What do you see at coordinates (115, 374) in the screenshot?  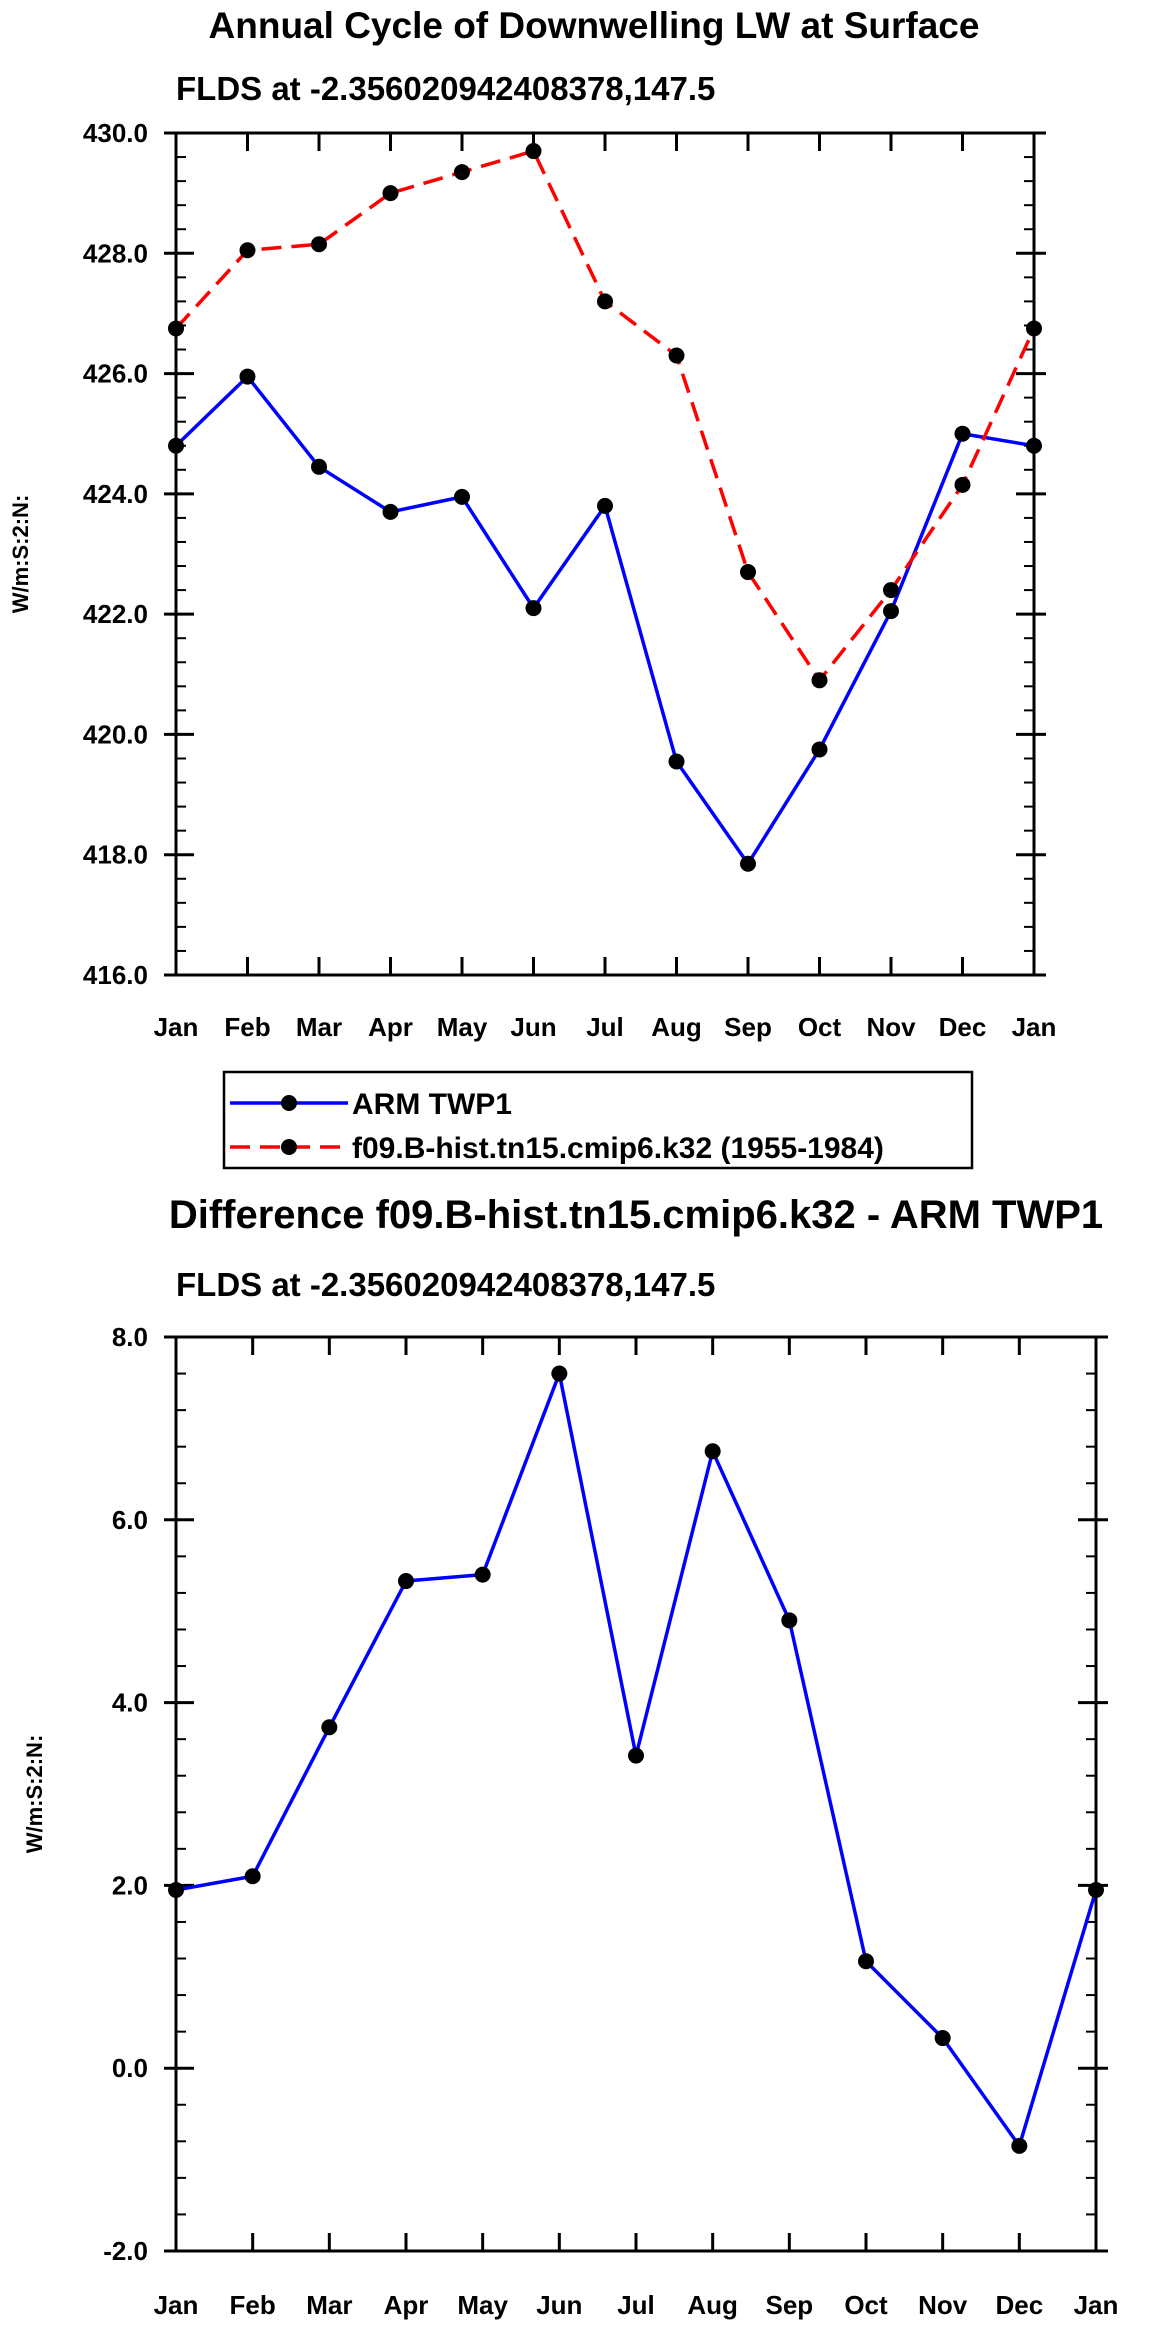 I see `y-tick-label: 426.0` at bounding box center [115, 374].